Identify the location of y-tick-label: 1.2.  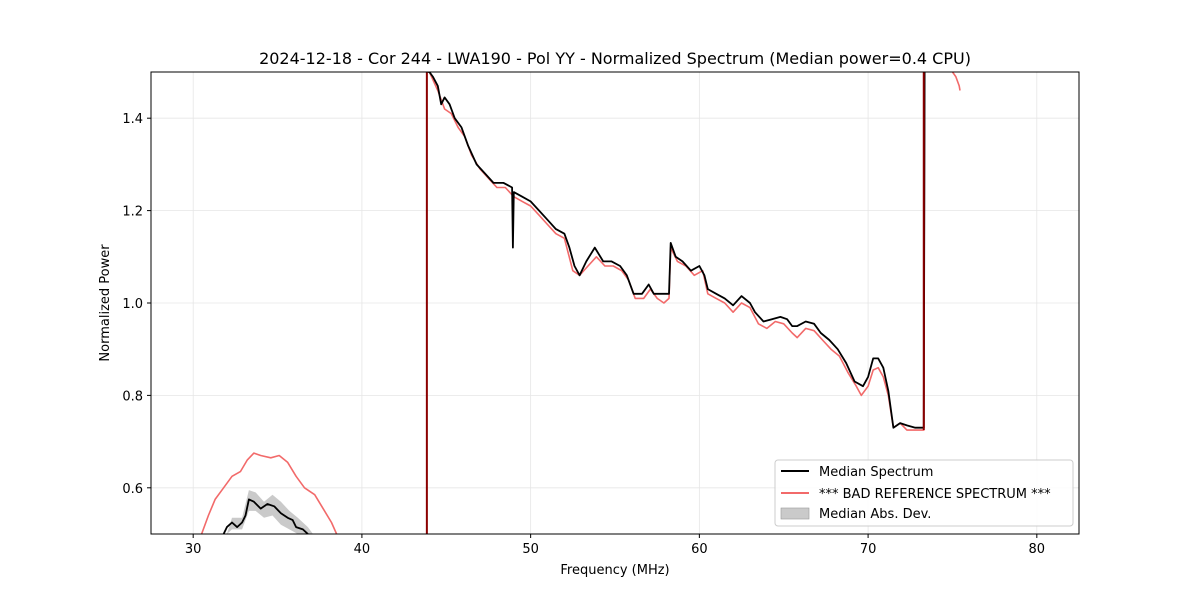
(132, 212).